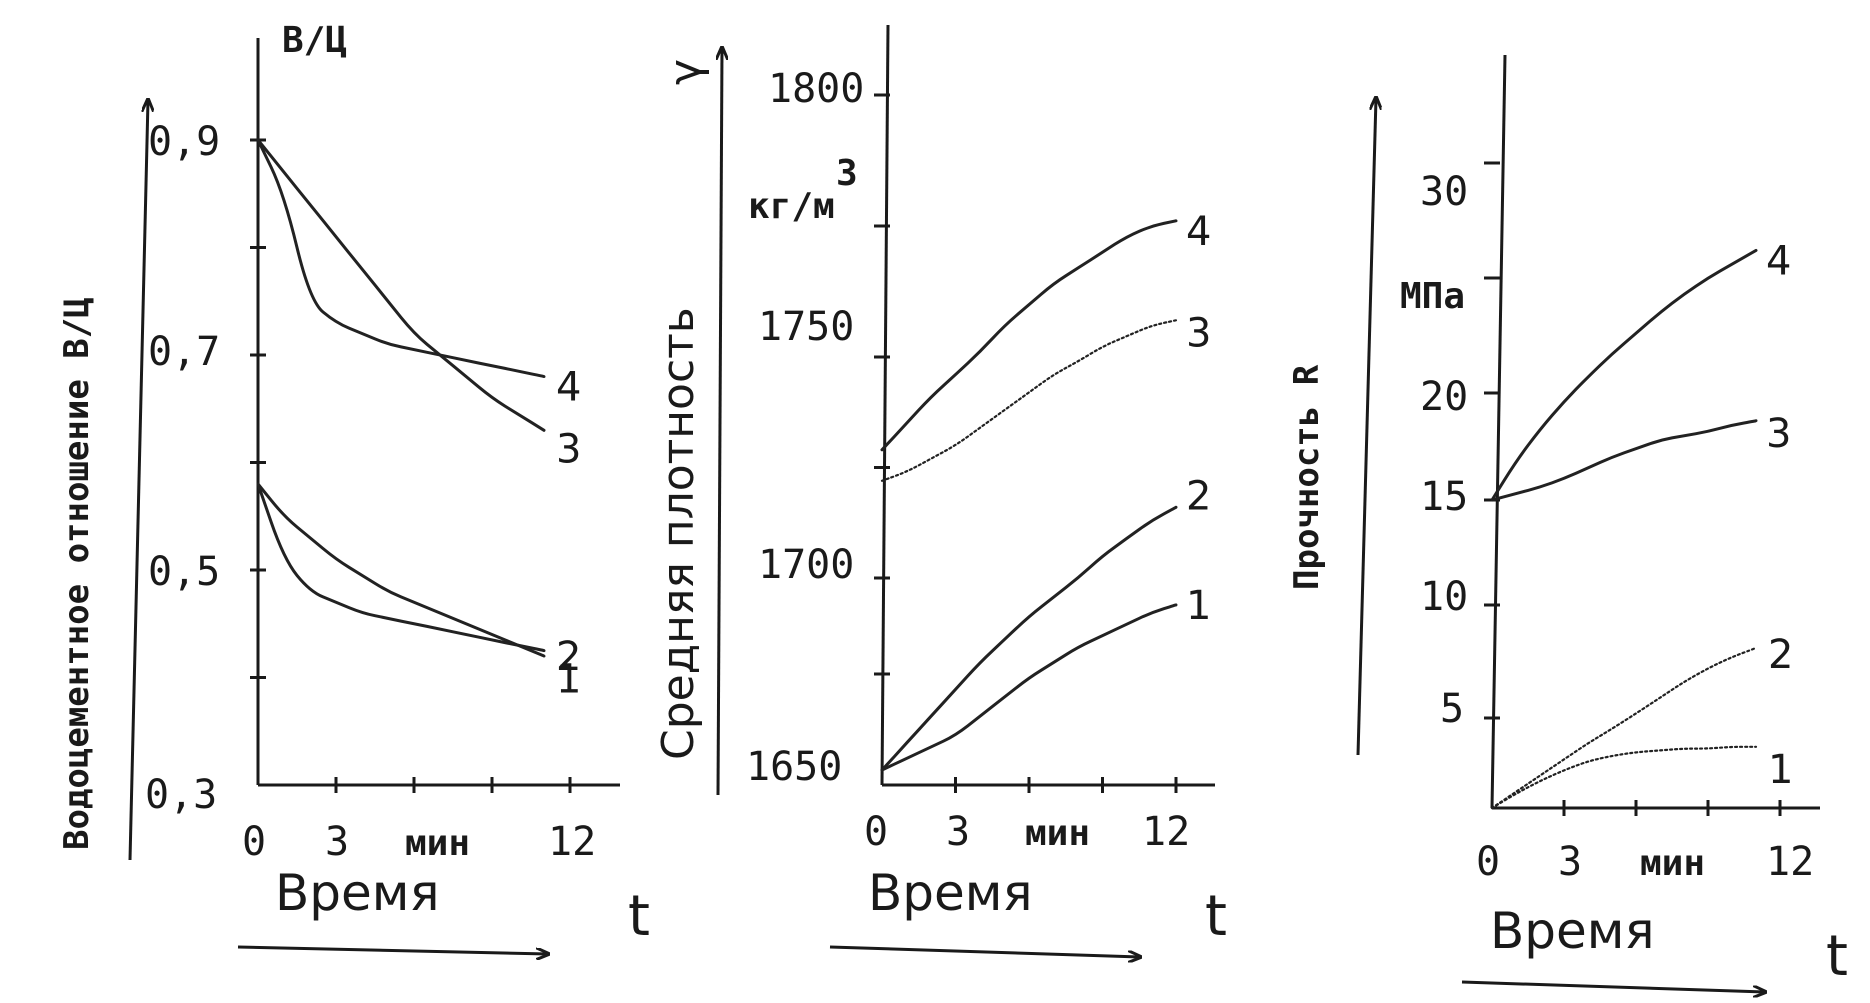 The image size is (1870, 1003). What do you see at coordinates (568, 657) in the screenshot?
I see `p1-series-2-label: 2` at bounding box center [568, 657].